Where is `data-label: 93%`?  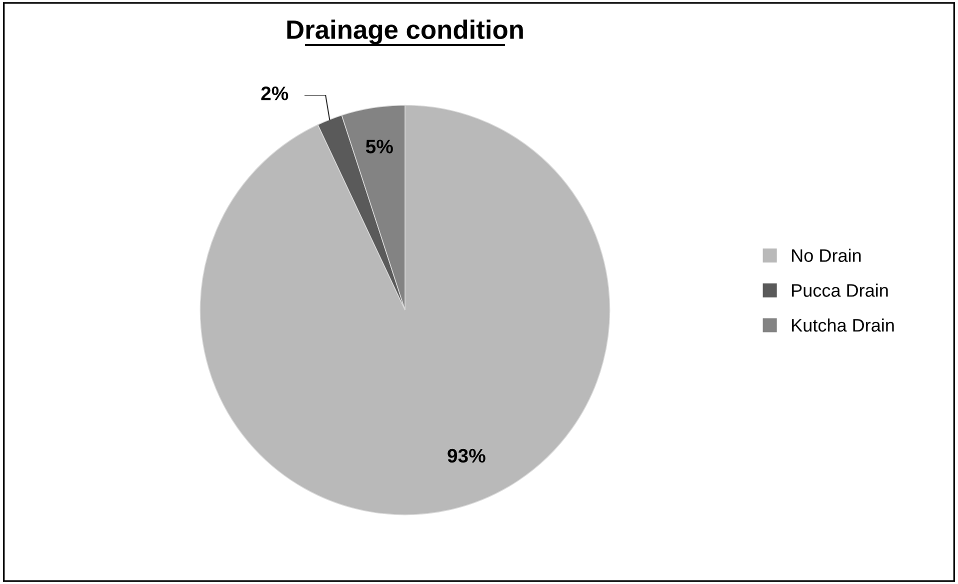 data-label: 93% is located at coordinates (467, 455).